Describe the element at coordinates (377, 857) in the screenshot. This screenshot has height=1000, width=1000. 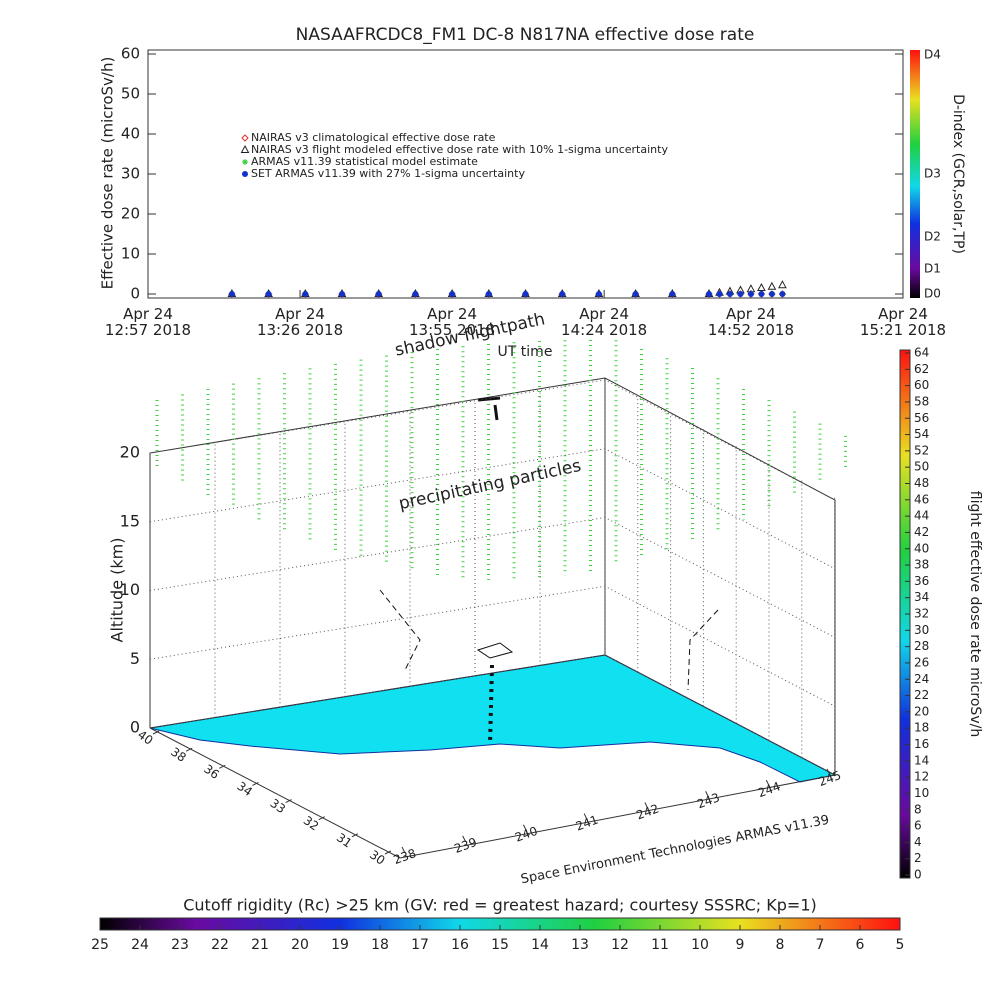
I see `y-tick-label: 30` at that location.